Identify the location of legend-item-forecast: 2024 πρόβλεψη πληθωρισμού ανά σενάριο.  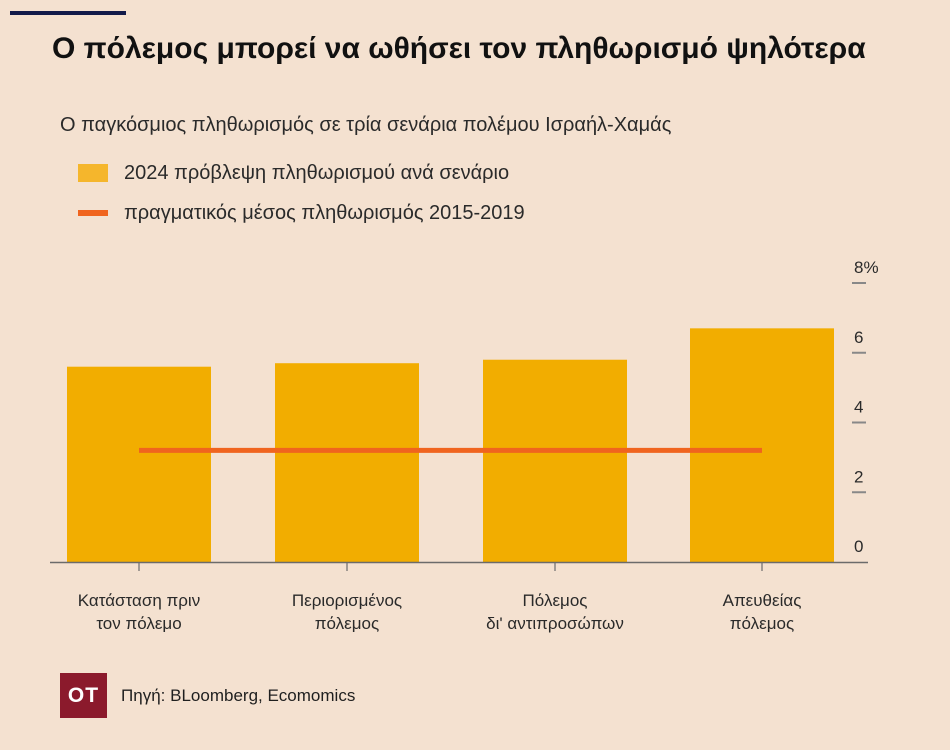
(301, 173).